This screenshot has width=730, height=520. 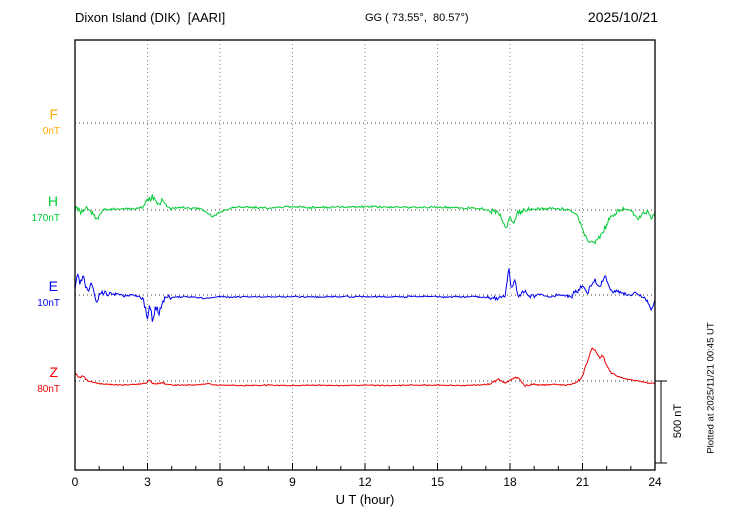 What do you see at coordinates (220, 482) in the screenshot?
I see `x-tick-label-6: 6` at bounding box center [220, 482].